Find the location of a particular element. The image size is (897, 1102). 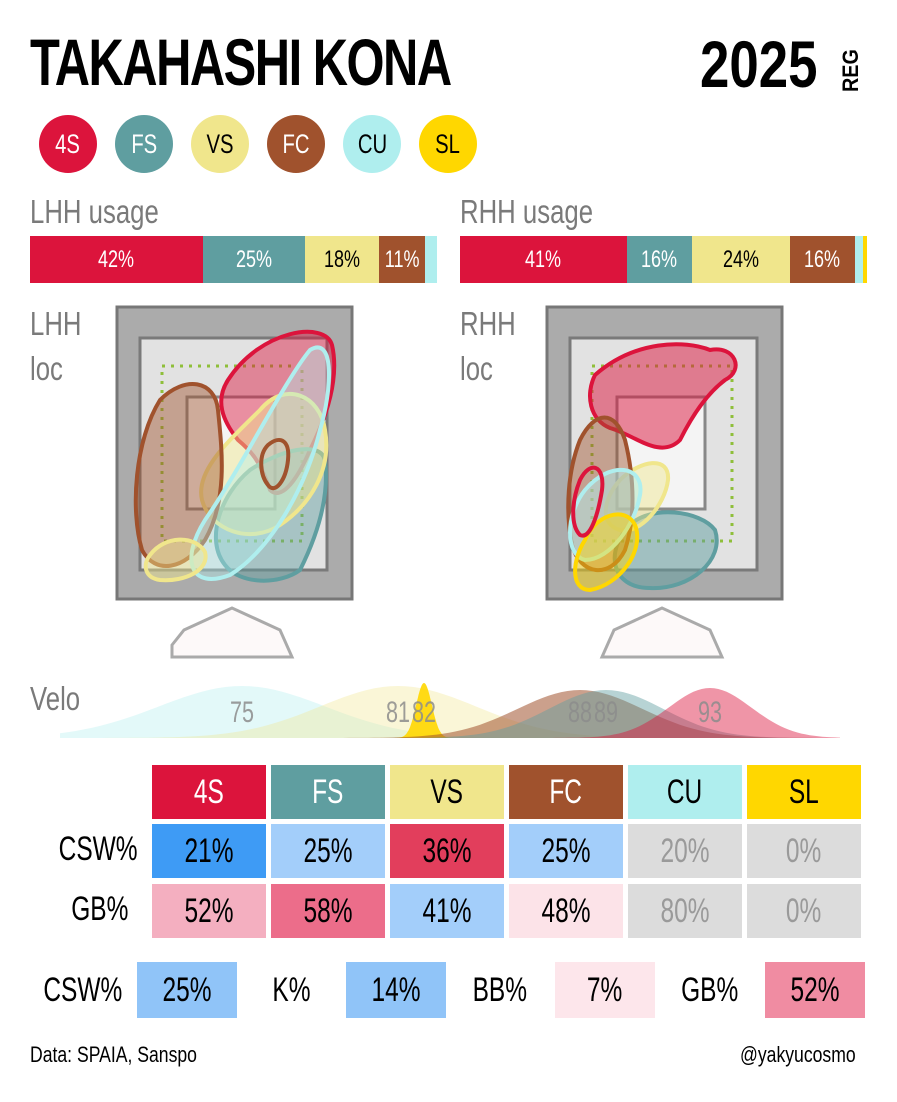

legend-chip-fc: FC is located at coordinates (296, 144).